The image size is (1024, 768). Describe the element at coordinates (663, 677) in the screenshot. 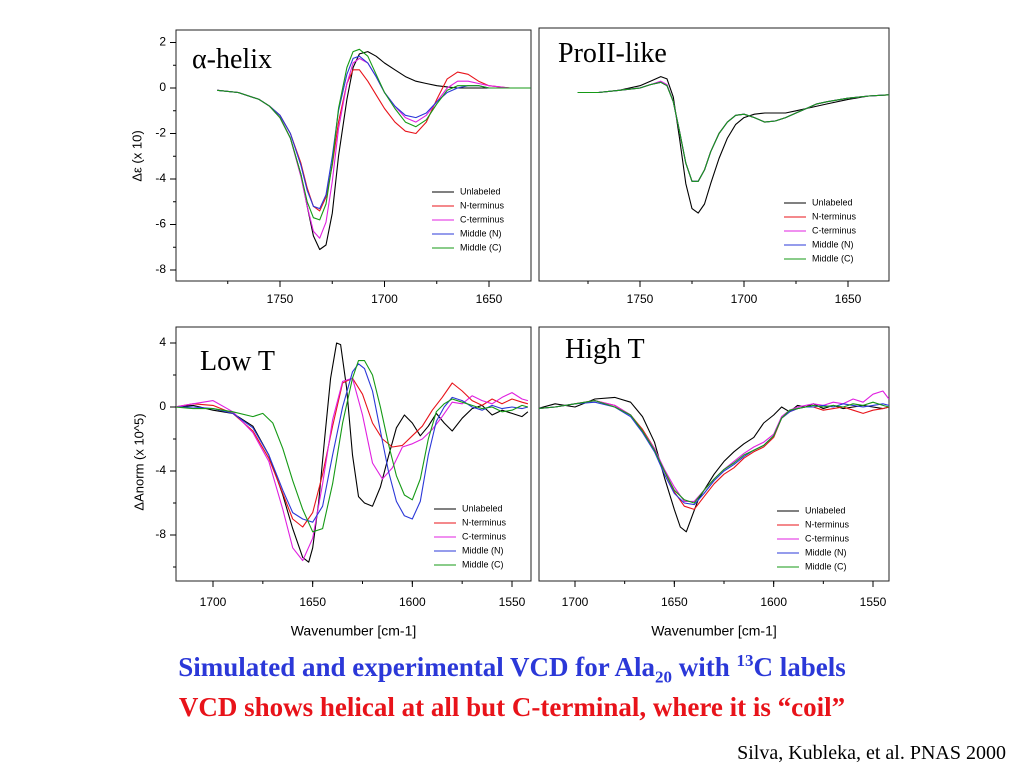

I see `caption-line-1-subscript: 20` at that location.